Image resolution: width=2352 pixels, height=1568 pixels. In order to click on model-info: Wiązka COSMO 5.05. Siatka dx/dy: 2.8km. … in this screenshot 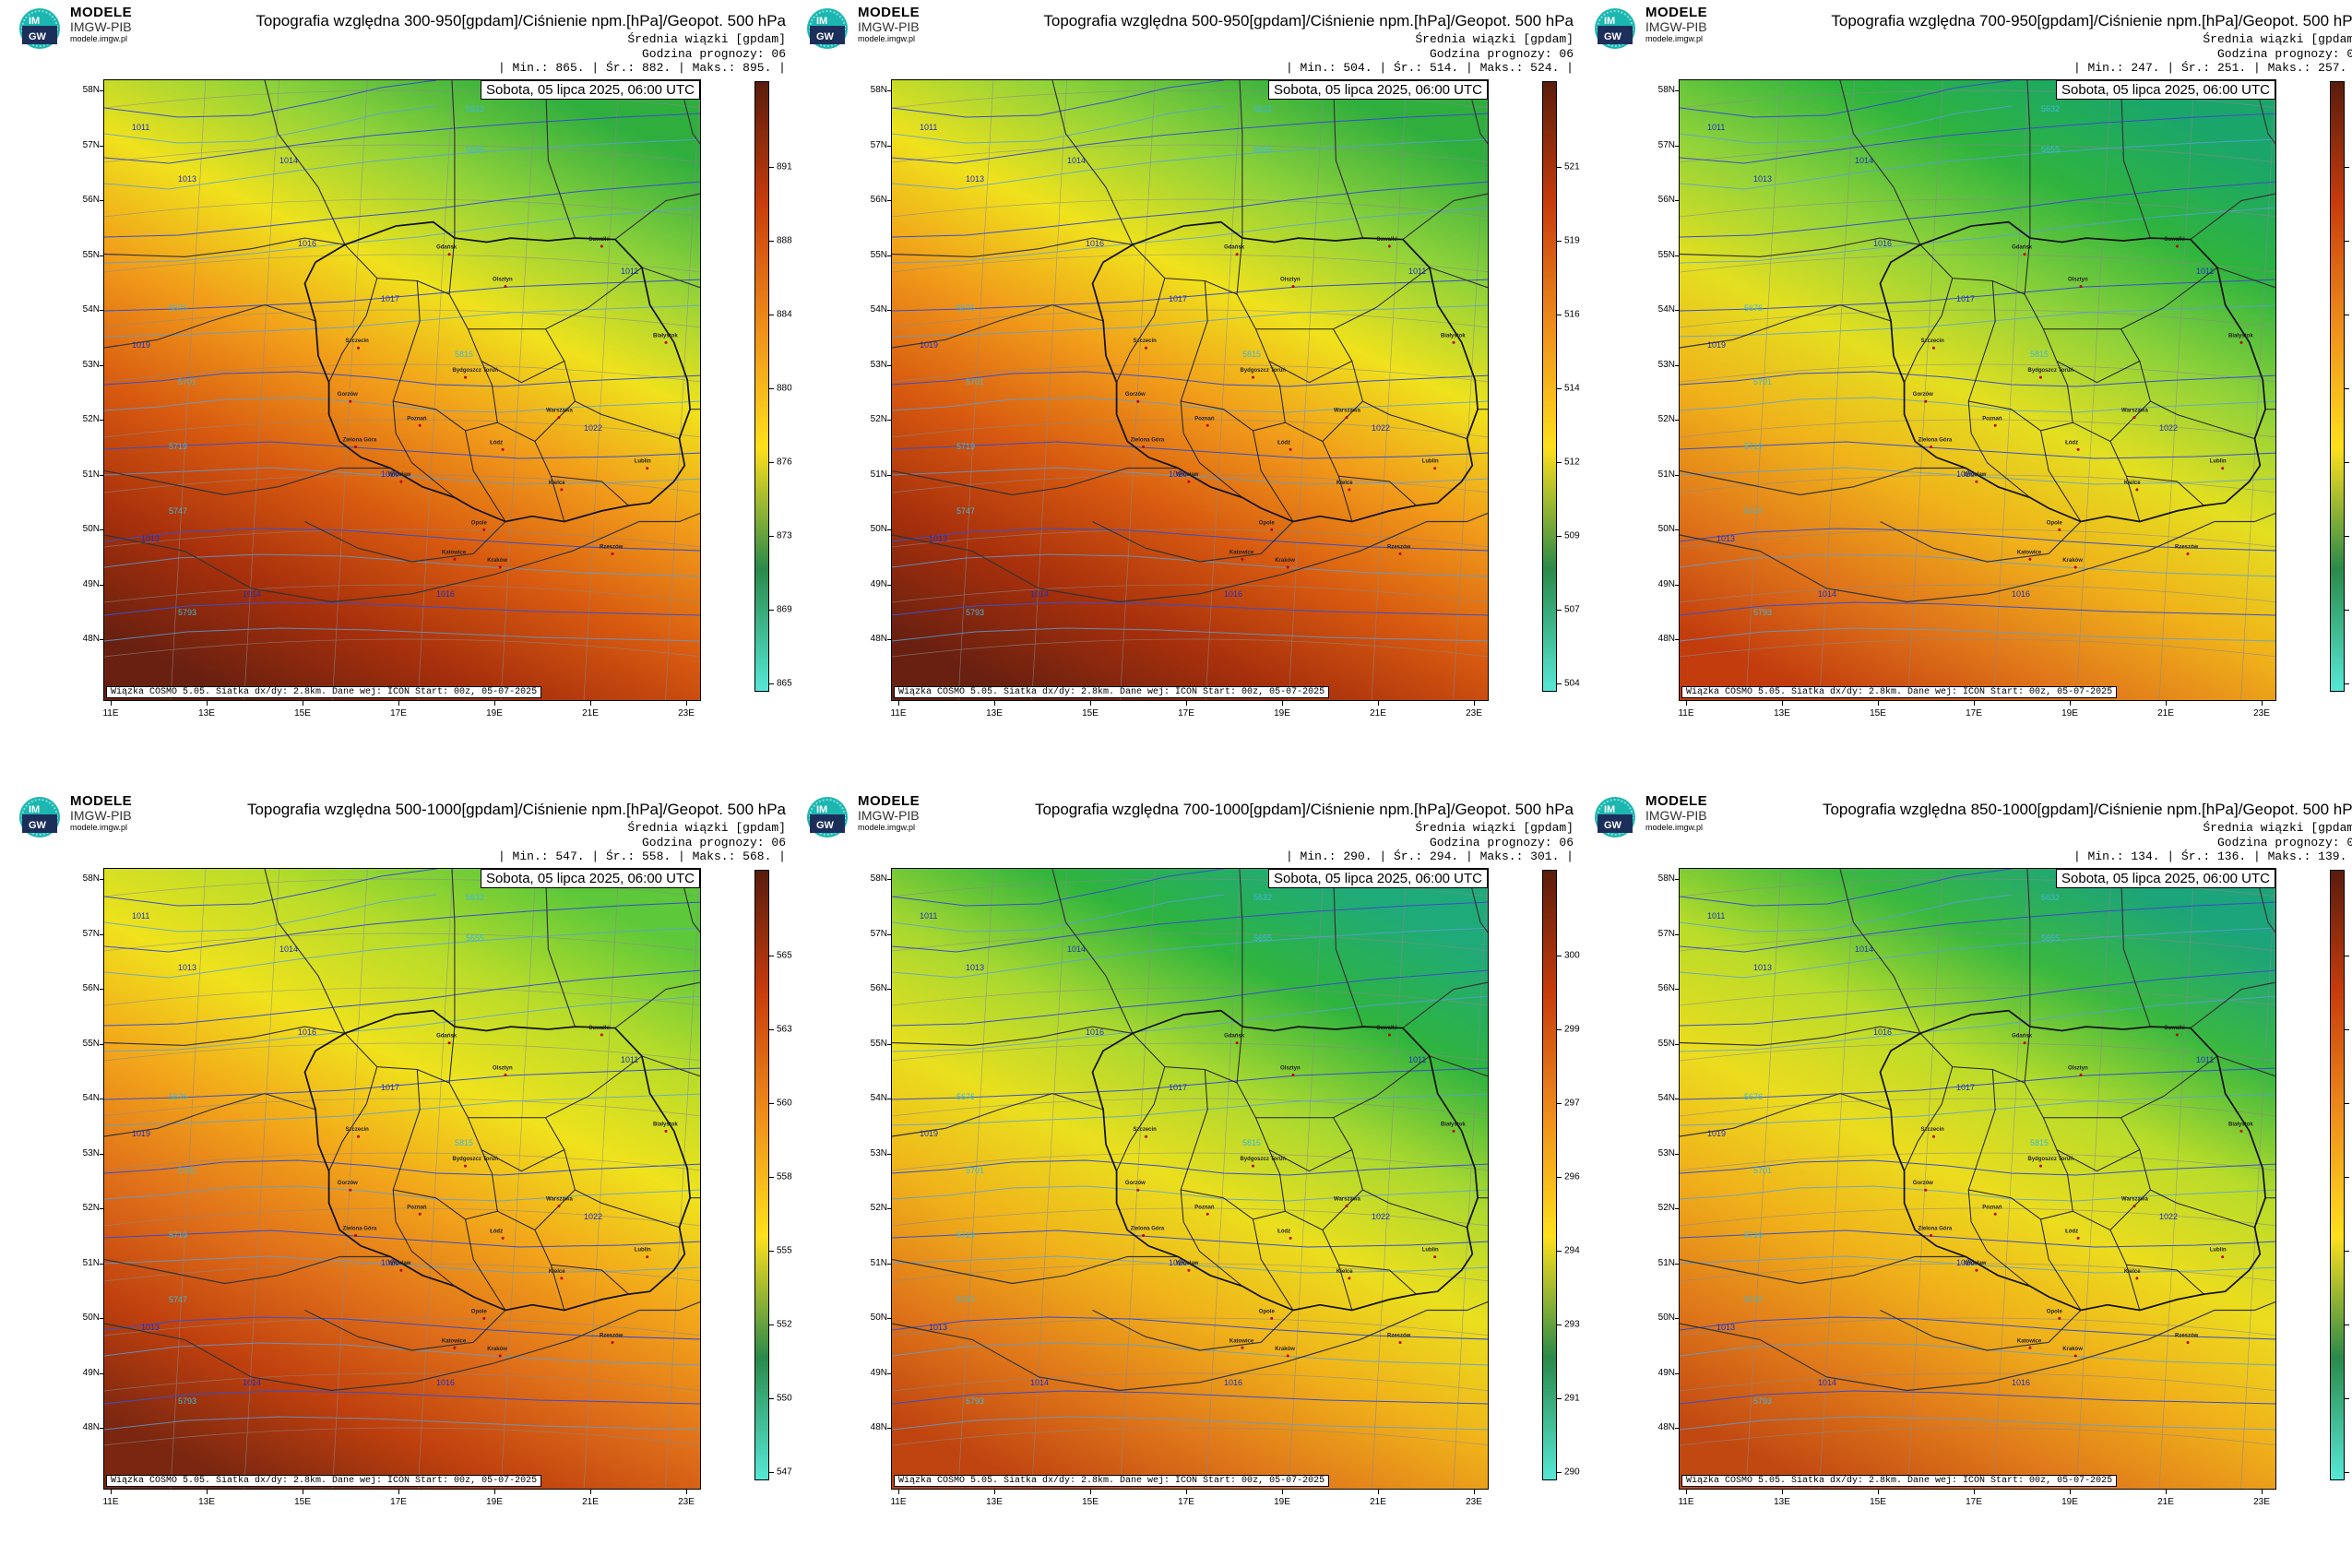, I will do `click(1900, 692)`.